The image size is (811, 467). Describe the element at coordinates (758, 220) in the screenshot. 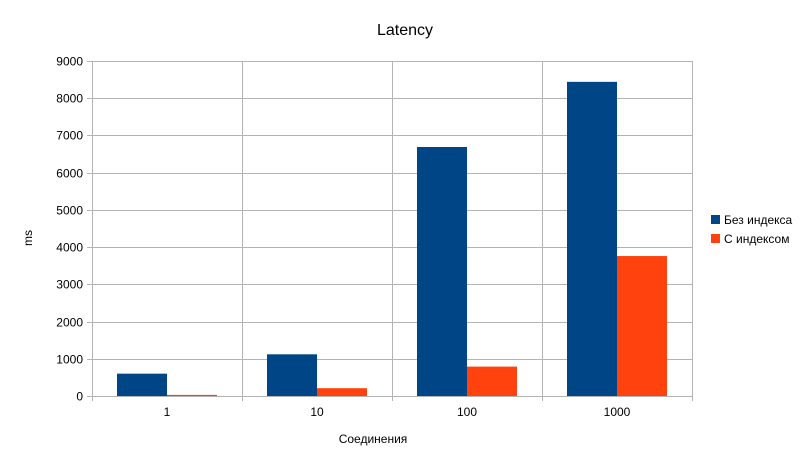

I see `legend-label: Без индекса` at that location.